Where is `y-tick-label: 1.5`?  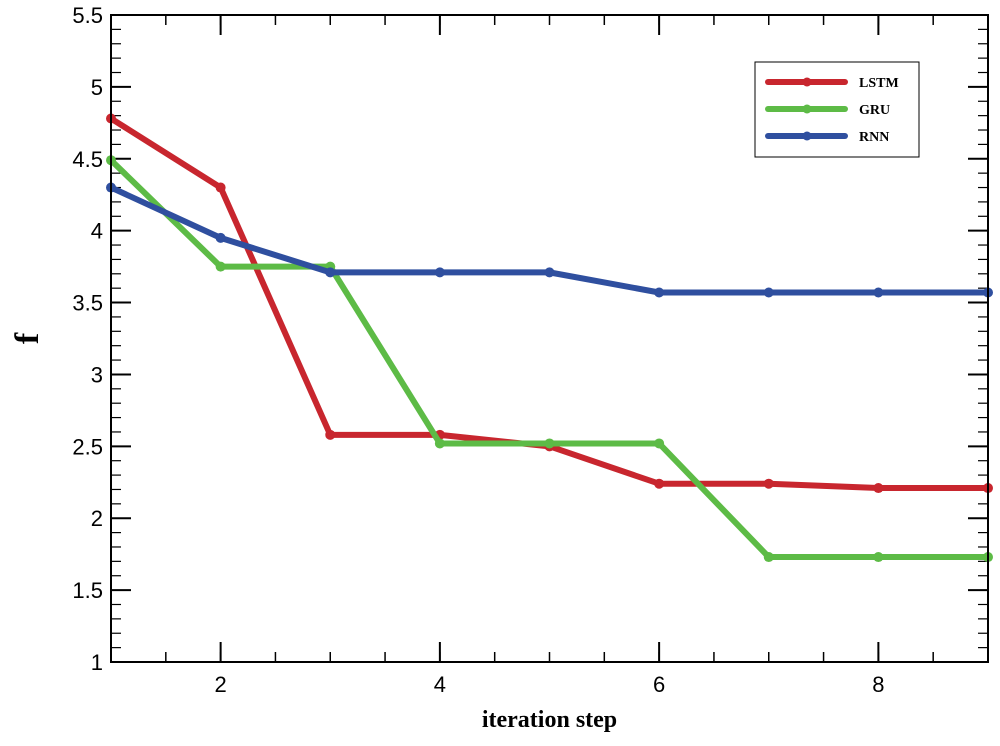
y-tick-label: 1.5 is located at coordinates (87, 590).